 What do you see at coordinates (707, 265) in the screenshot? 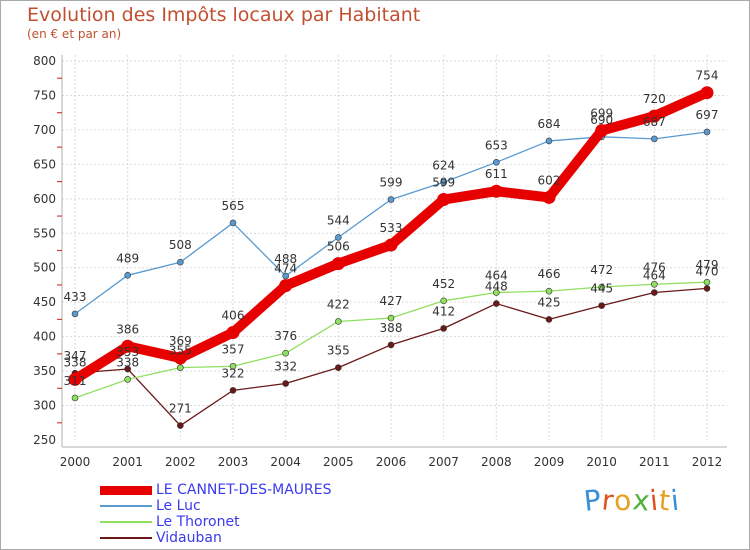
I see `data-label-le-thoronet: 479` at bounding box center [707, 265].